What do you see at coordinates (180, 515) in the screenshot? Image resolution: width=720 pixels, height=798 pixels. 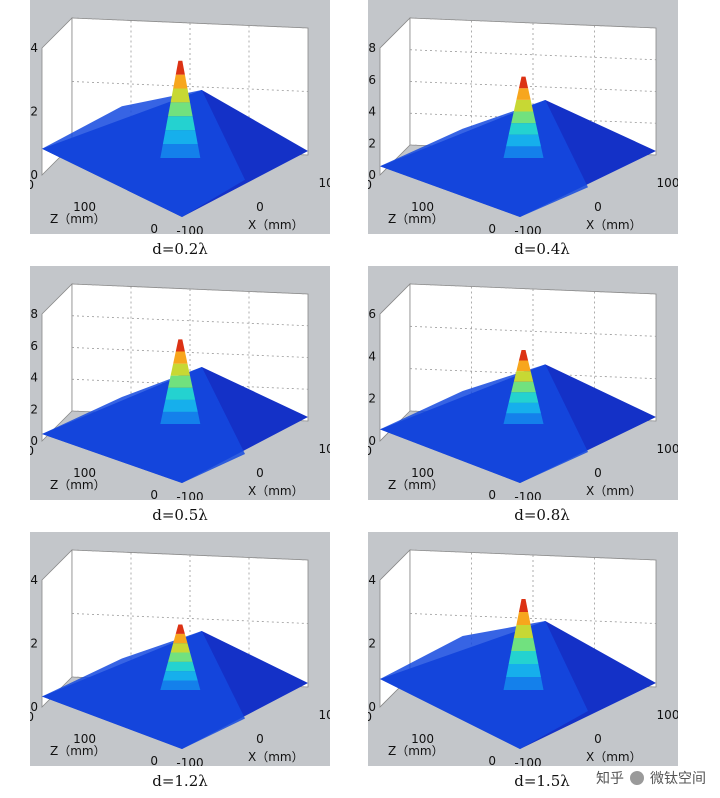 I see `panel-caption: d=0.5λ` at bounding box center [180, 515].